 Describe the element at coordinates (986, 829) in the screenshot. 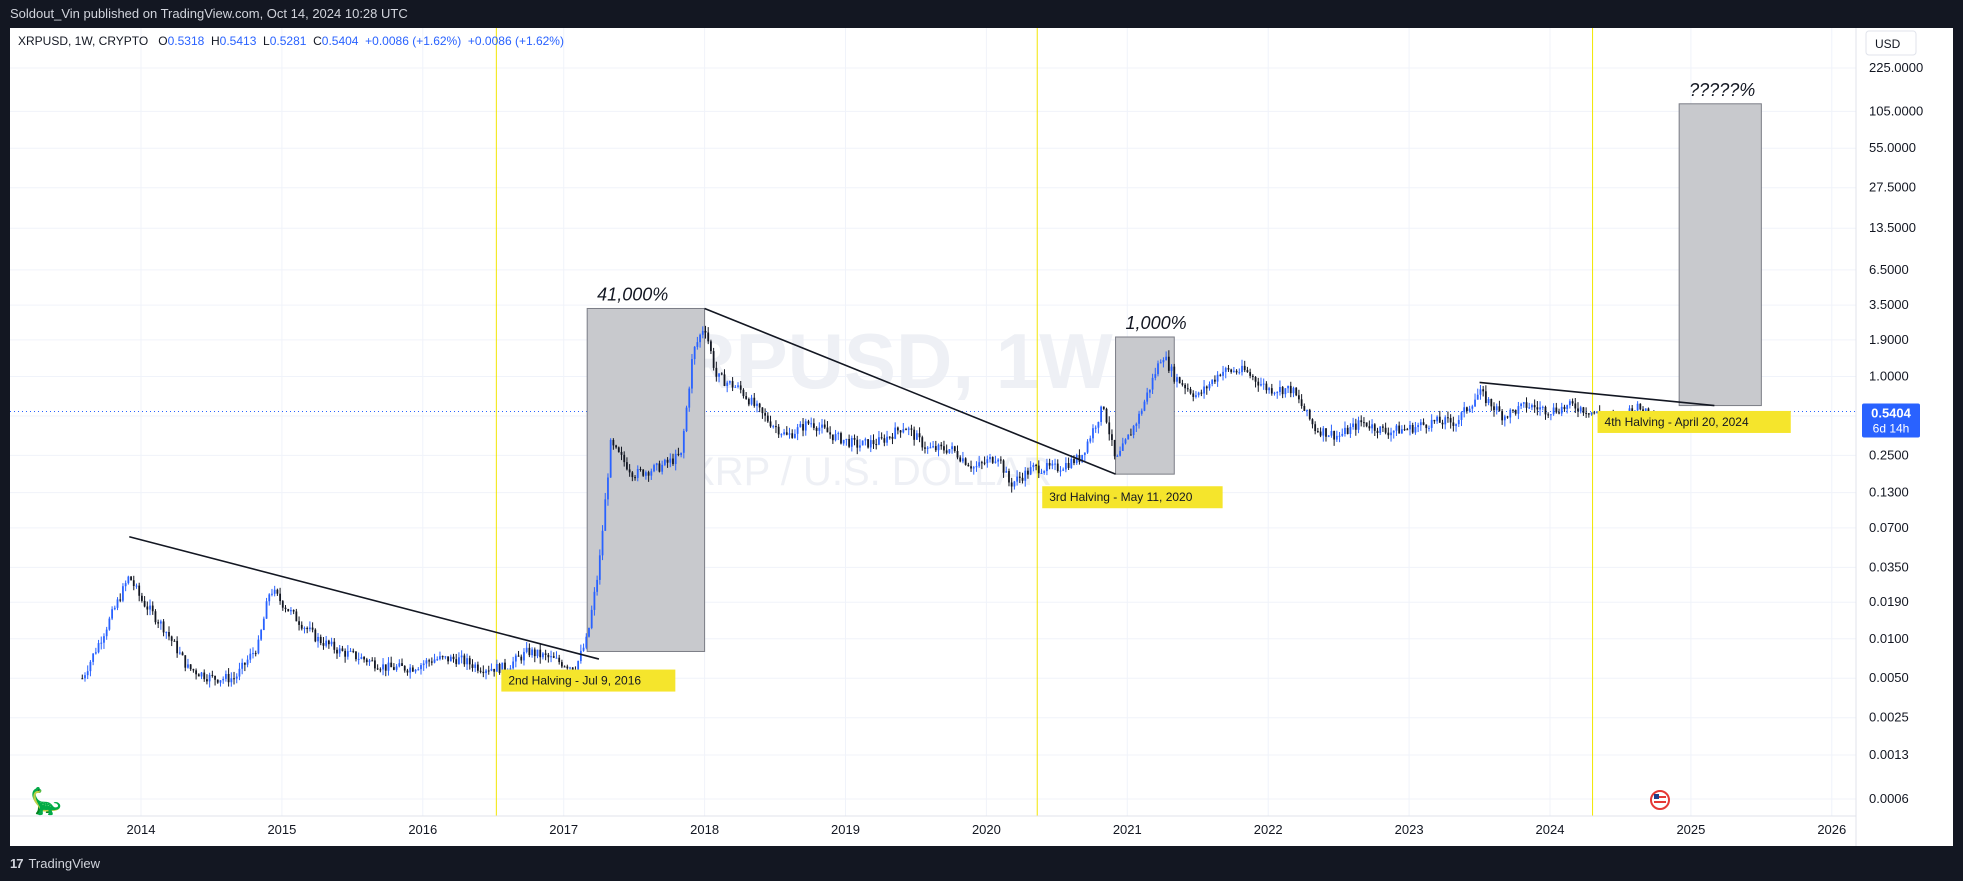

I see `x-tick-label: 2020` at that location.